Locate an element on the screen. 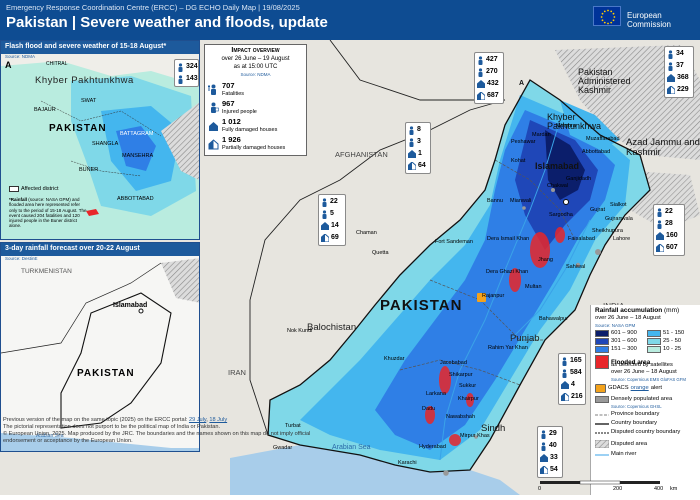 The image size is (700, 500). link-29-july: 29 July is located at coordinates (197, 420).